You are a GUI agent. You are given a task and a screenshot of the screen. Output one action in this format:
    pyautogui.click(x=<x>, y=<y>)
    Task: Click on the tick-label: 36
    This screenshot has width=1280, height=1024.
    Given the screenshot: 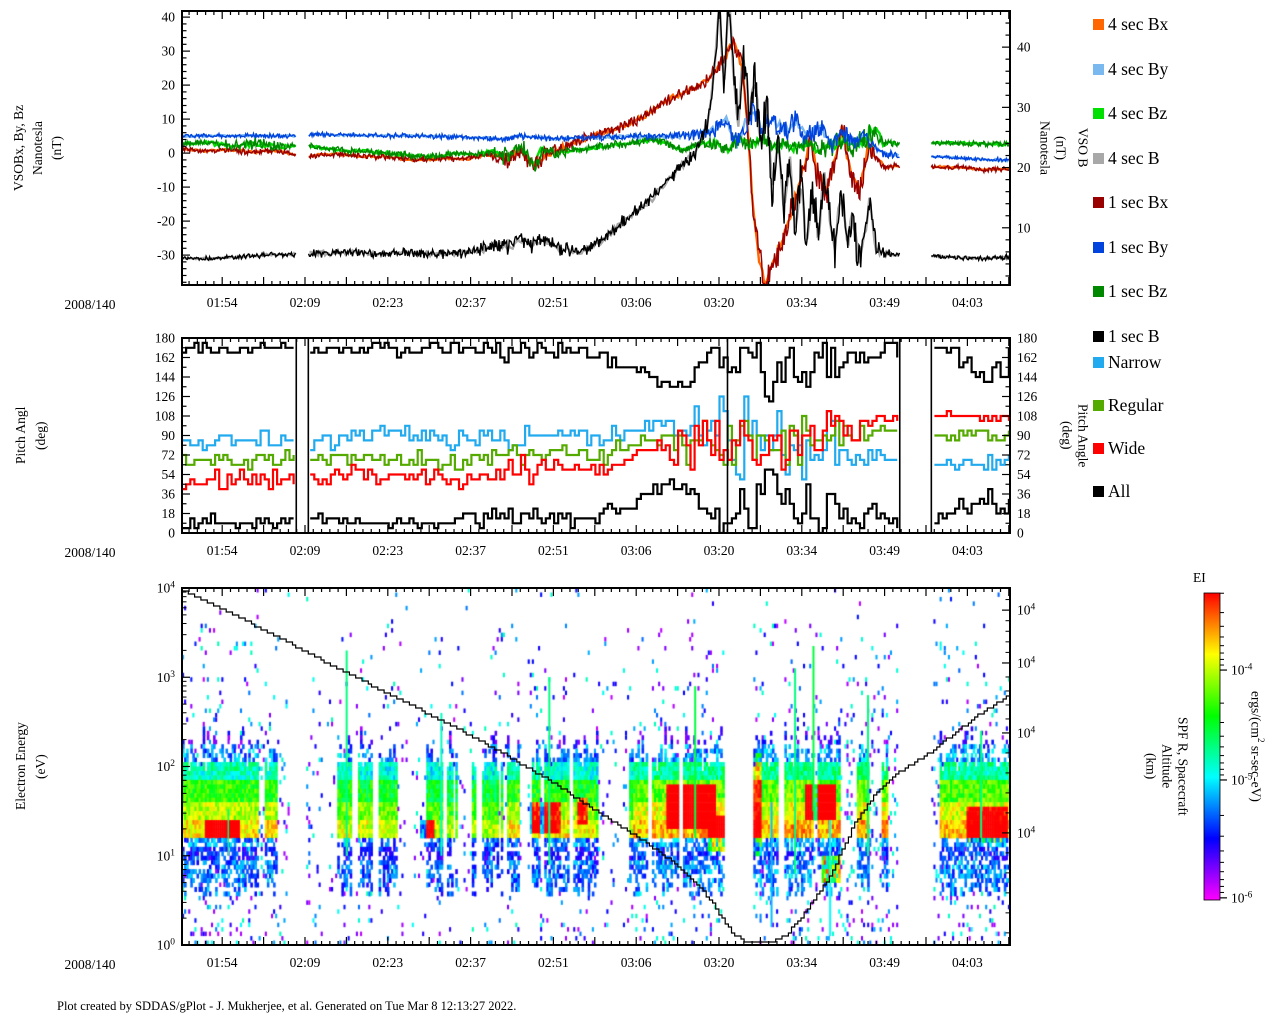 What is the action you would take?
    pyautogui.click(x=1024, y=494)
    